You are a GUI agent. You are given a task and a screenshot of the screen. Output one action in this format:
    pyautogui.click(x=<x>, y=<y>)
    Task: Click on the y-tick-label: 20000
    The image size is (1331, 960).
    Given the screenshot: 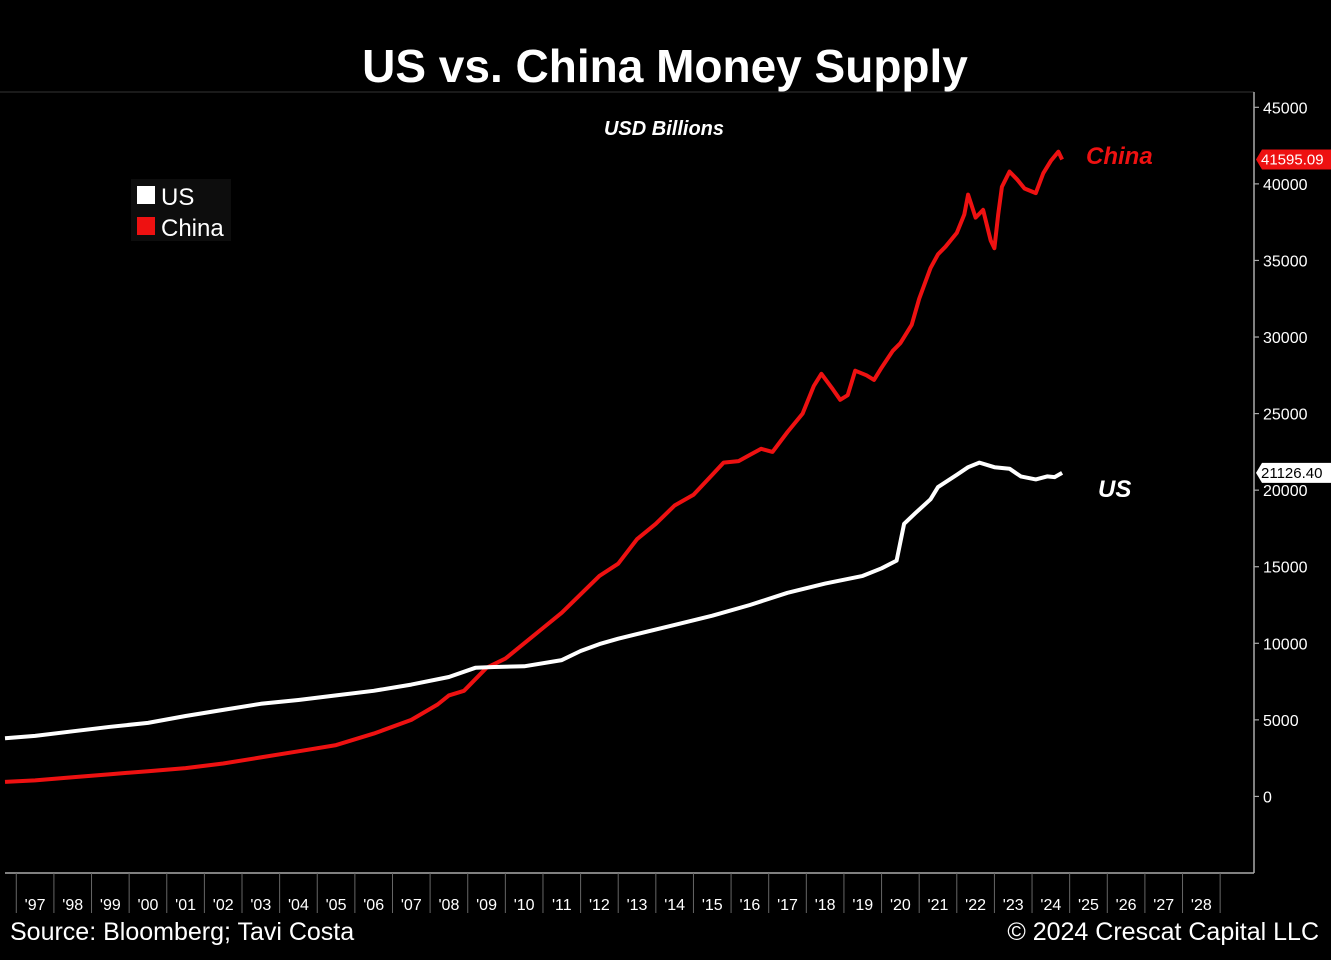 What is the action you would take?
    pyautogui.click(x=1285, y=491)
    